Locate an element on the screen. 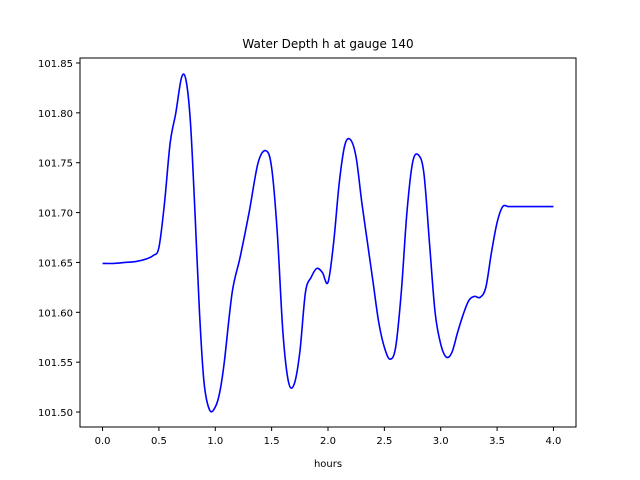 Image resolution: width=640 pixels, height=480 pixels. y-tick-label: 101.55 is located at coordinates (55, 363).